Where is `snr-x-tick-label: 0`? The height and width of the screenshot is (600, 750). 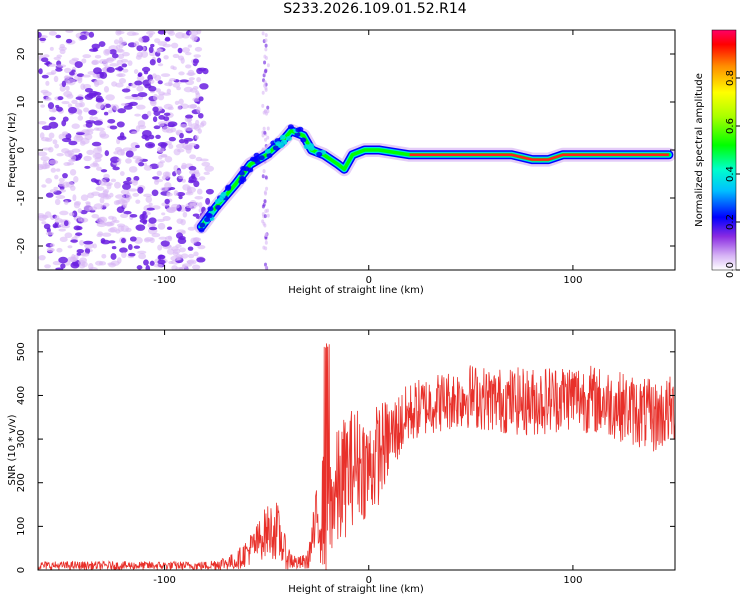
snr-x-tick-label: 0 is located at coordinates (369, 580).